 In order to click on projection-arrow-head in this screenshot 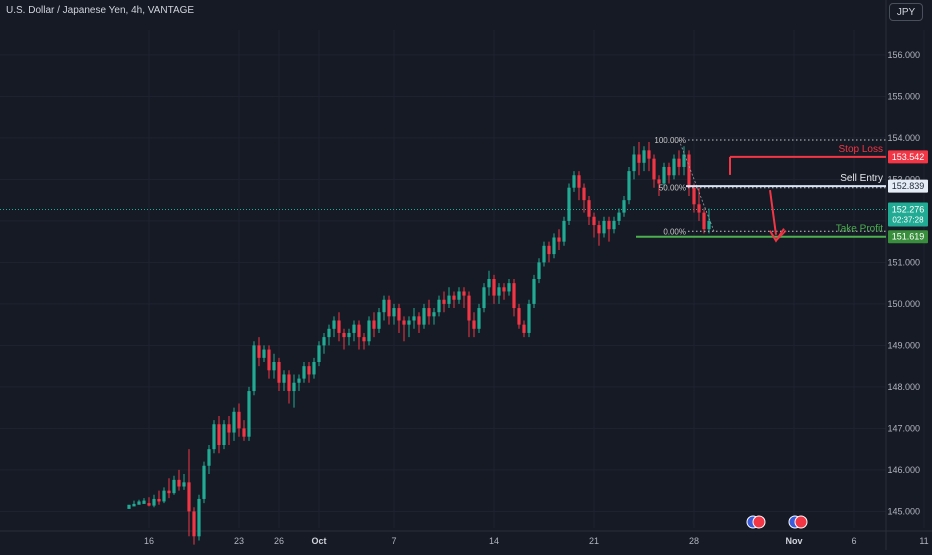, I will do `click(777, 235)`.